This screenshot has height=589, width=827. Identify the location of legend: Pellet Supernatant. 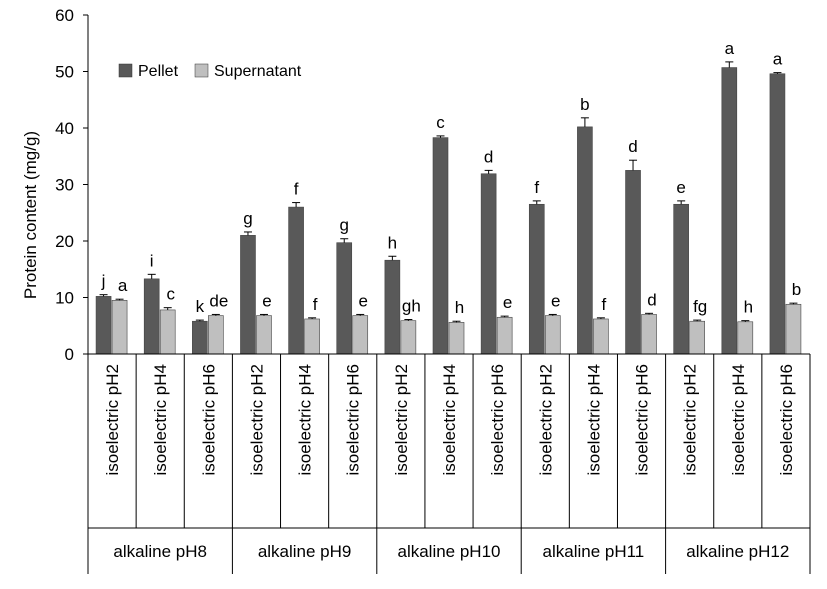
(210, 71).